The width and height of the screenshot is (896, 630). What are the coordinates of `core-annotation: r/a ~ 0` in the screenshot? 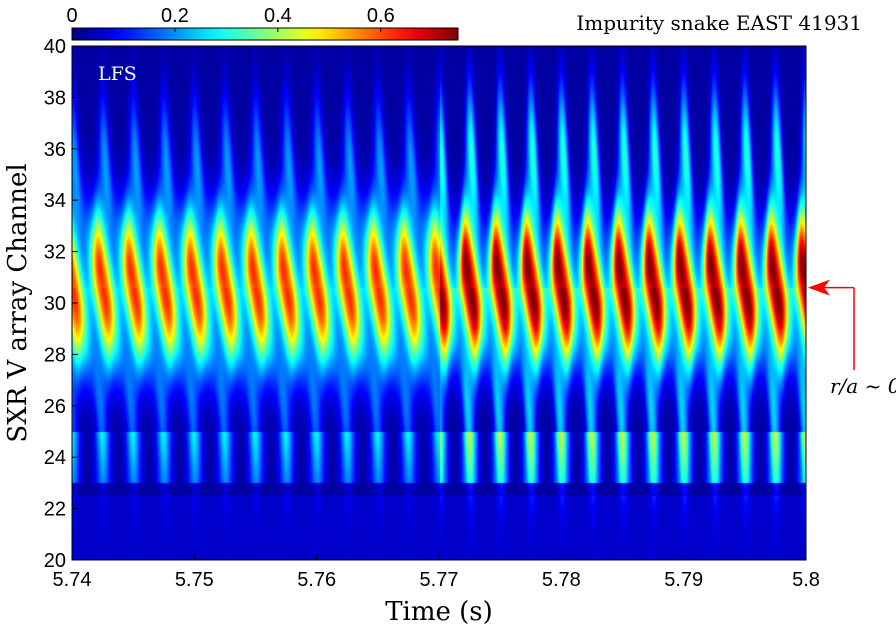 It's located at (852, 338).